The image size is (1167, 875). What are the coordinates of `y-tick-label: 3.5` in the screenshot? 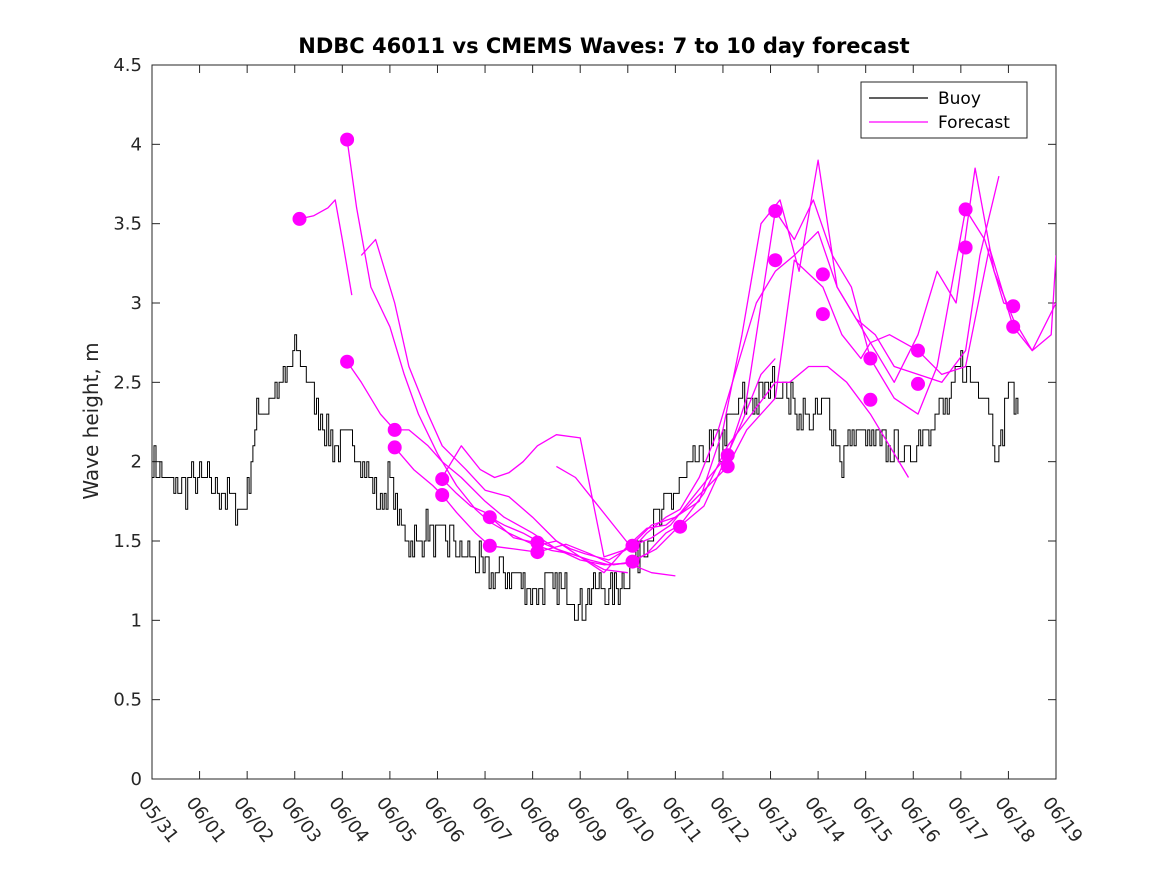 It's located at (127, 224).